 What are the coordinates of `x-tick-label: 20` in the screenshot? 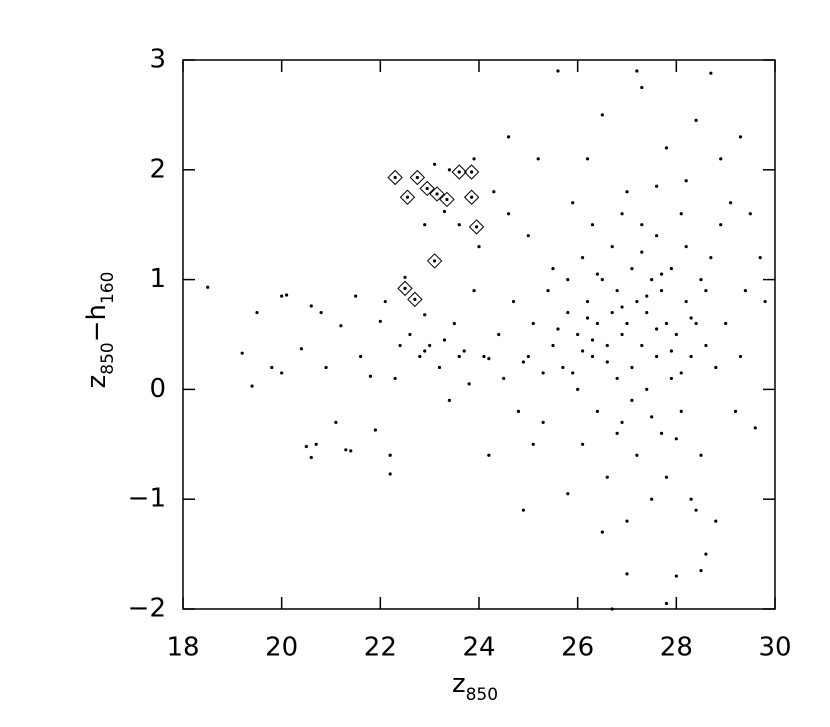 It's located at (281, 648).